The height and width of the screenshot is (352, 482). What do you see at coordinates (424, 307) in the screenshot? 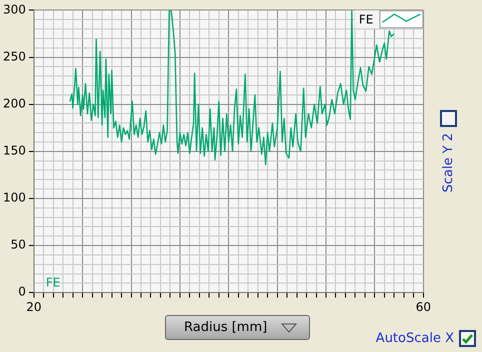
I see `x-tick-label: 60` at bounding box center [424, 307].